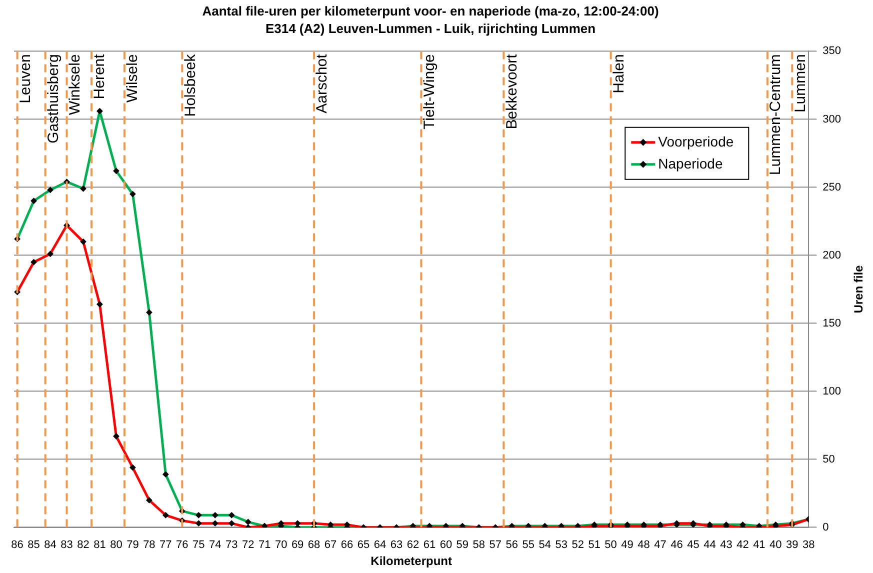 This screenshot has width=873, height=573. What do you see at coordinates (528, 545) in the screenshot?
I see `x-tick-label: 55` at bounding box center [528, 545].